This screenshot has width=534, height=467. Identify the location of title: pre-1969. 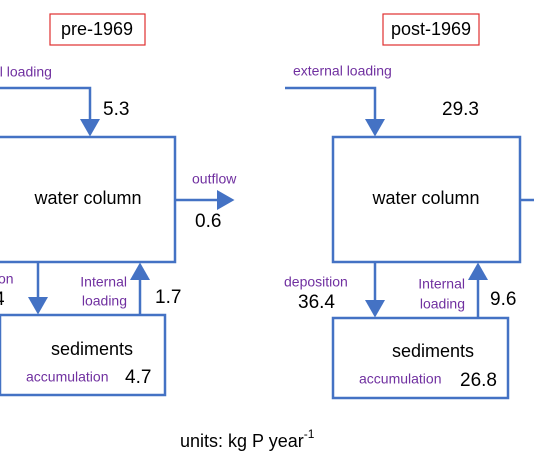
(97, 29).